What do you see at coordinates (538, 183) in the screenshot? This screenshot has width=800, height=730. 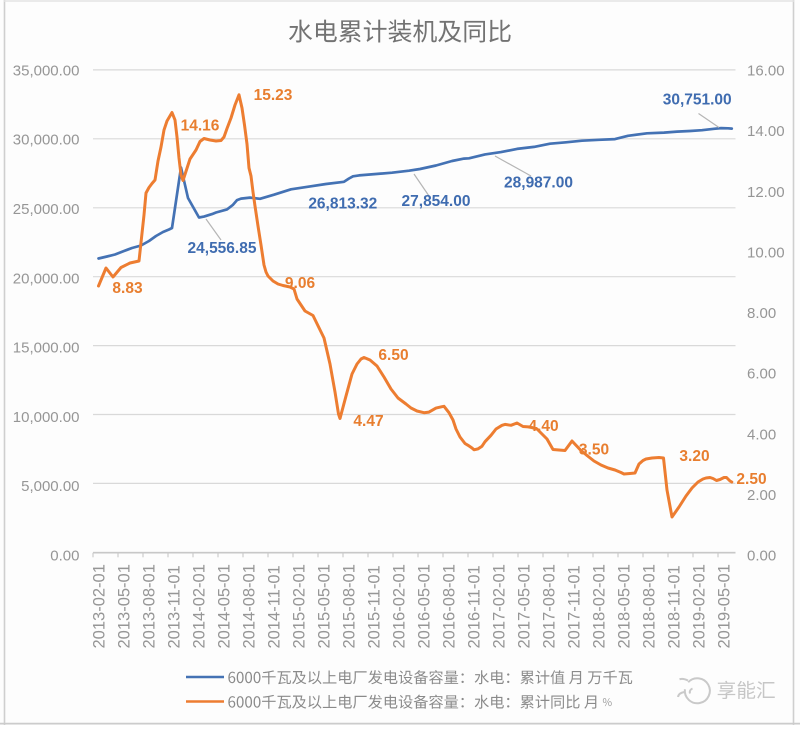 I see `svg-text: 28,987.00` at bounding box center [538, 183].